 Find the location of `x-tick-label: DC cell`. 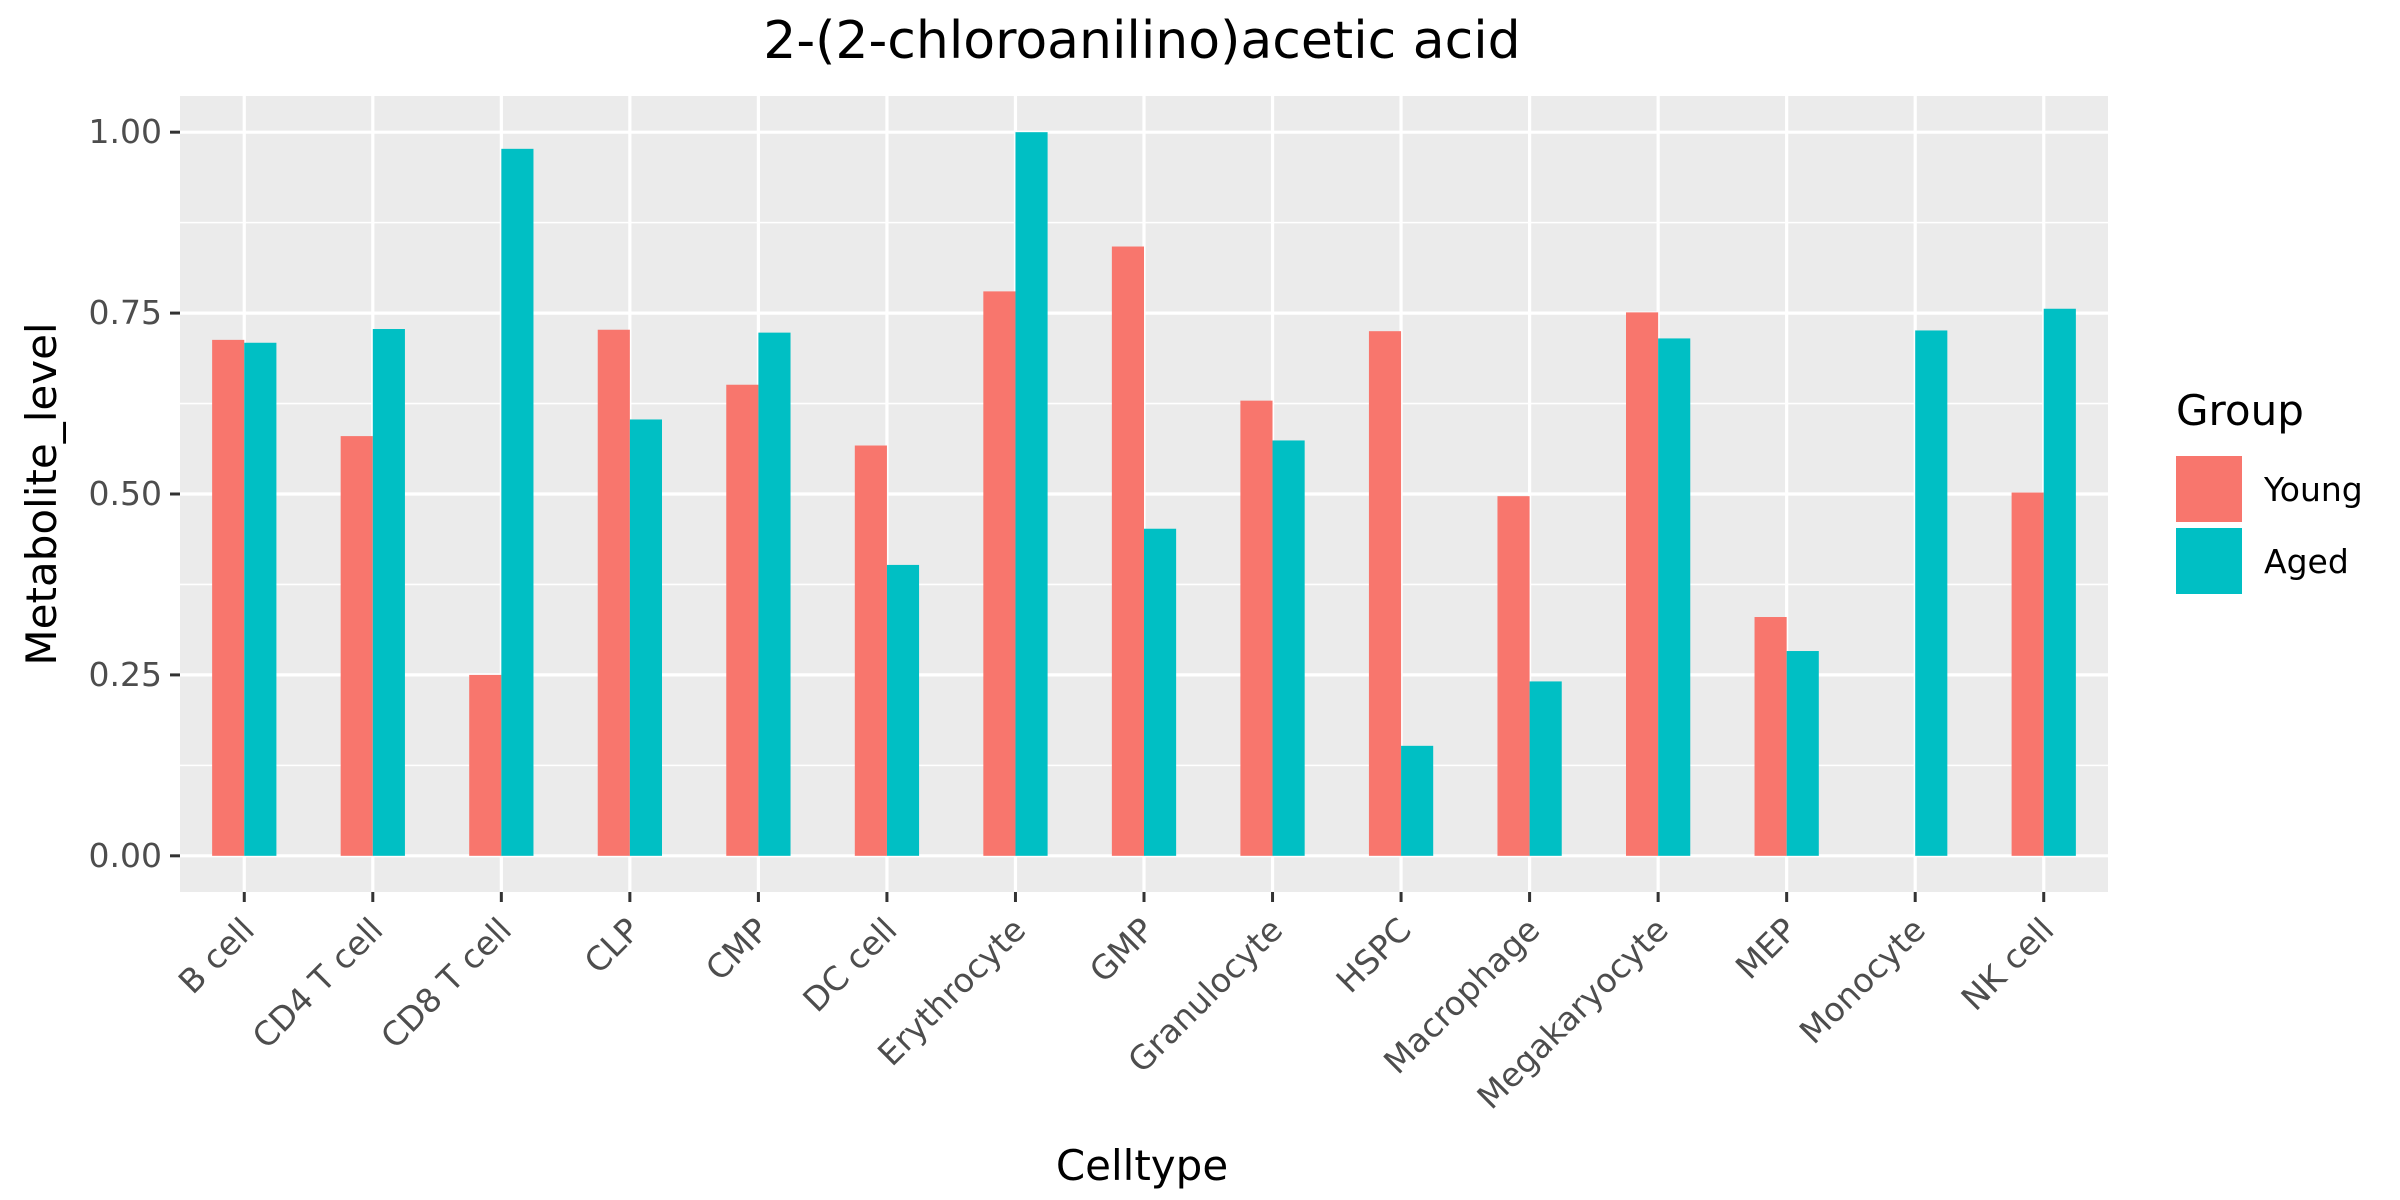

x-tick-label: DC cell is located at coordinates (849, 964).